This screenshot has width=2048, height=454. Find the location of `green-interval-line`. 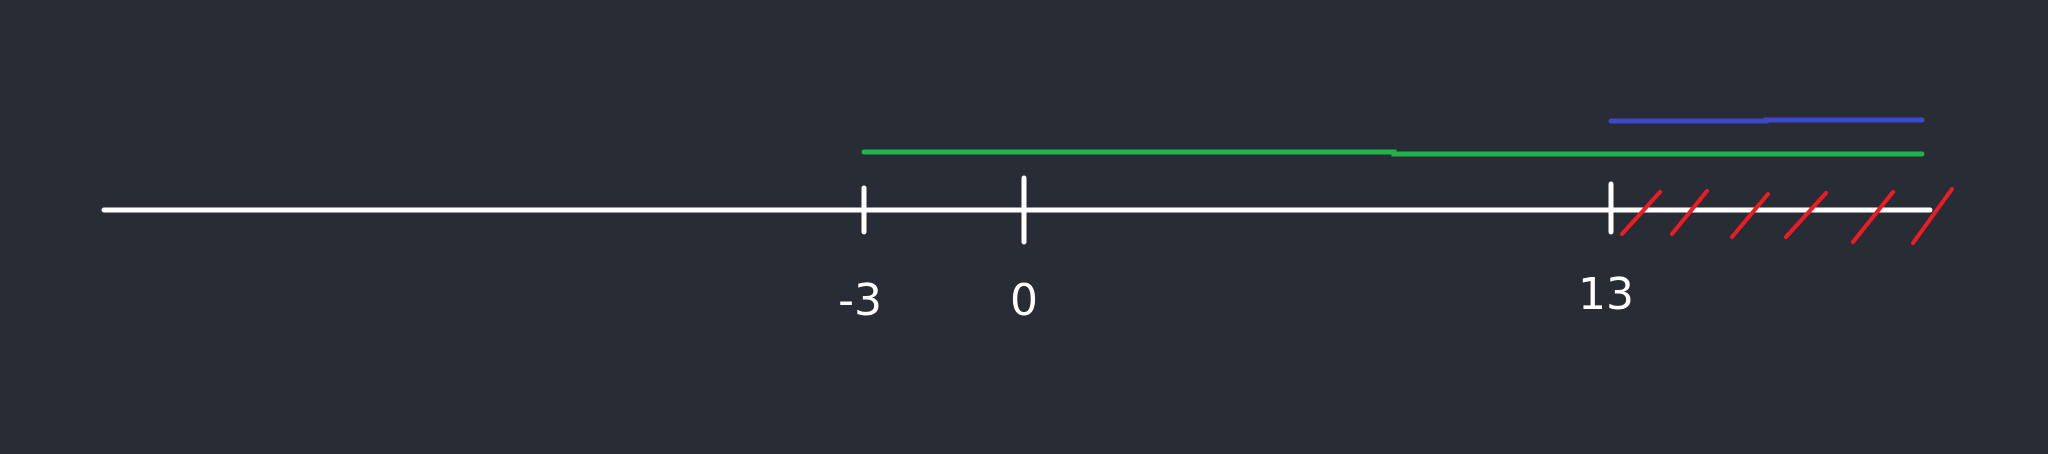

green-interval-line is located at coordinates (1393, 153).